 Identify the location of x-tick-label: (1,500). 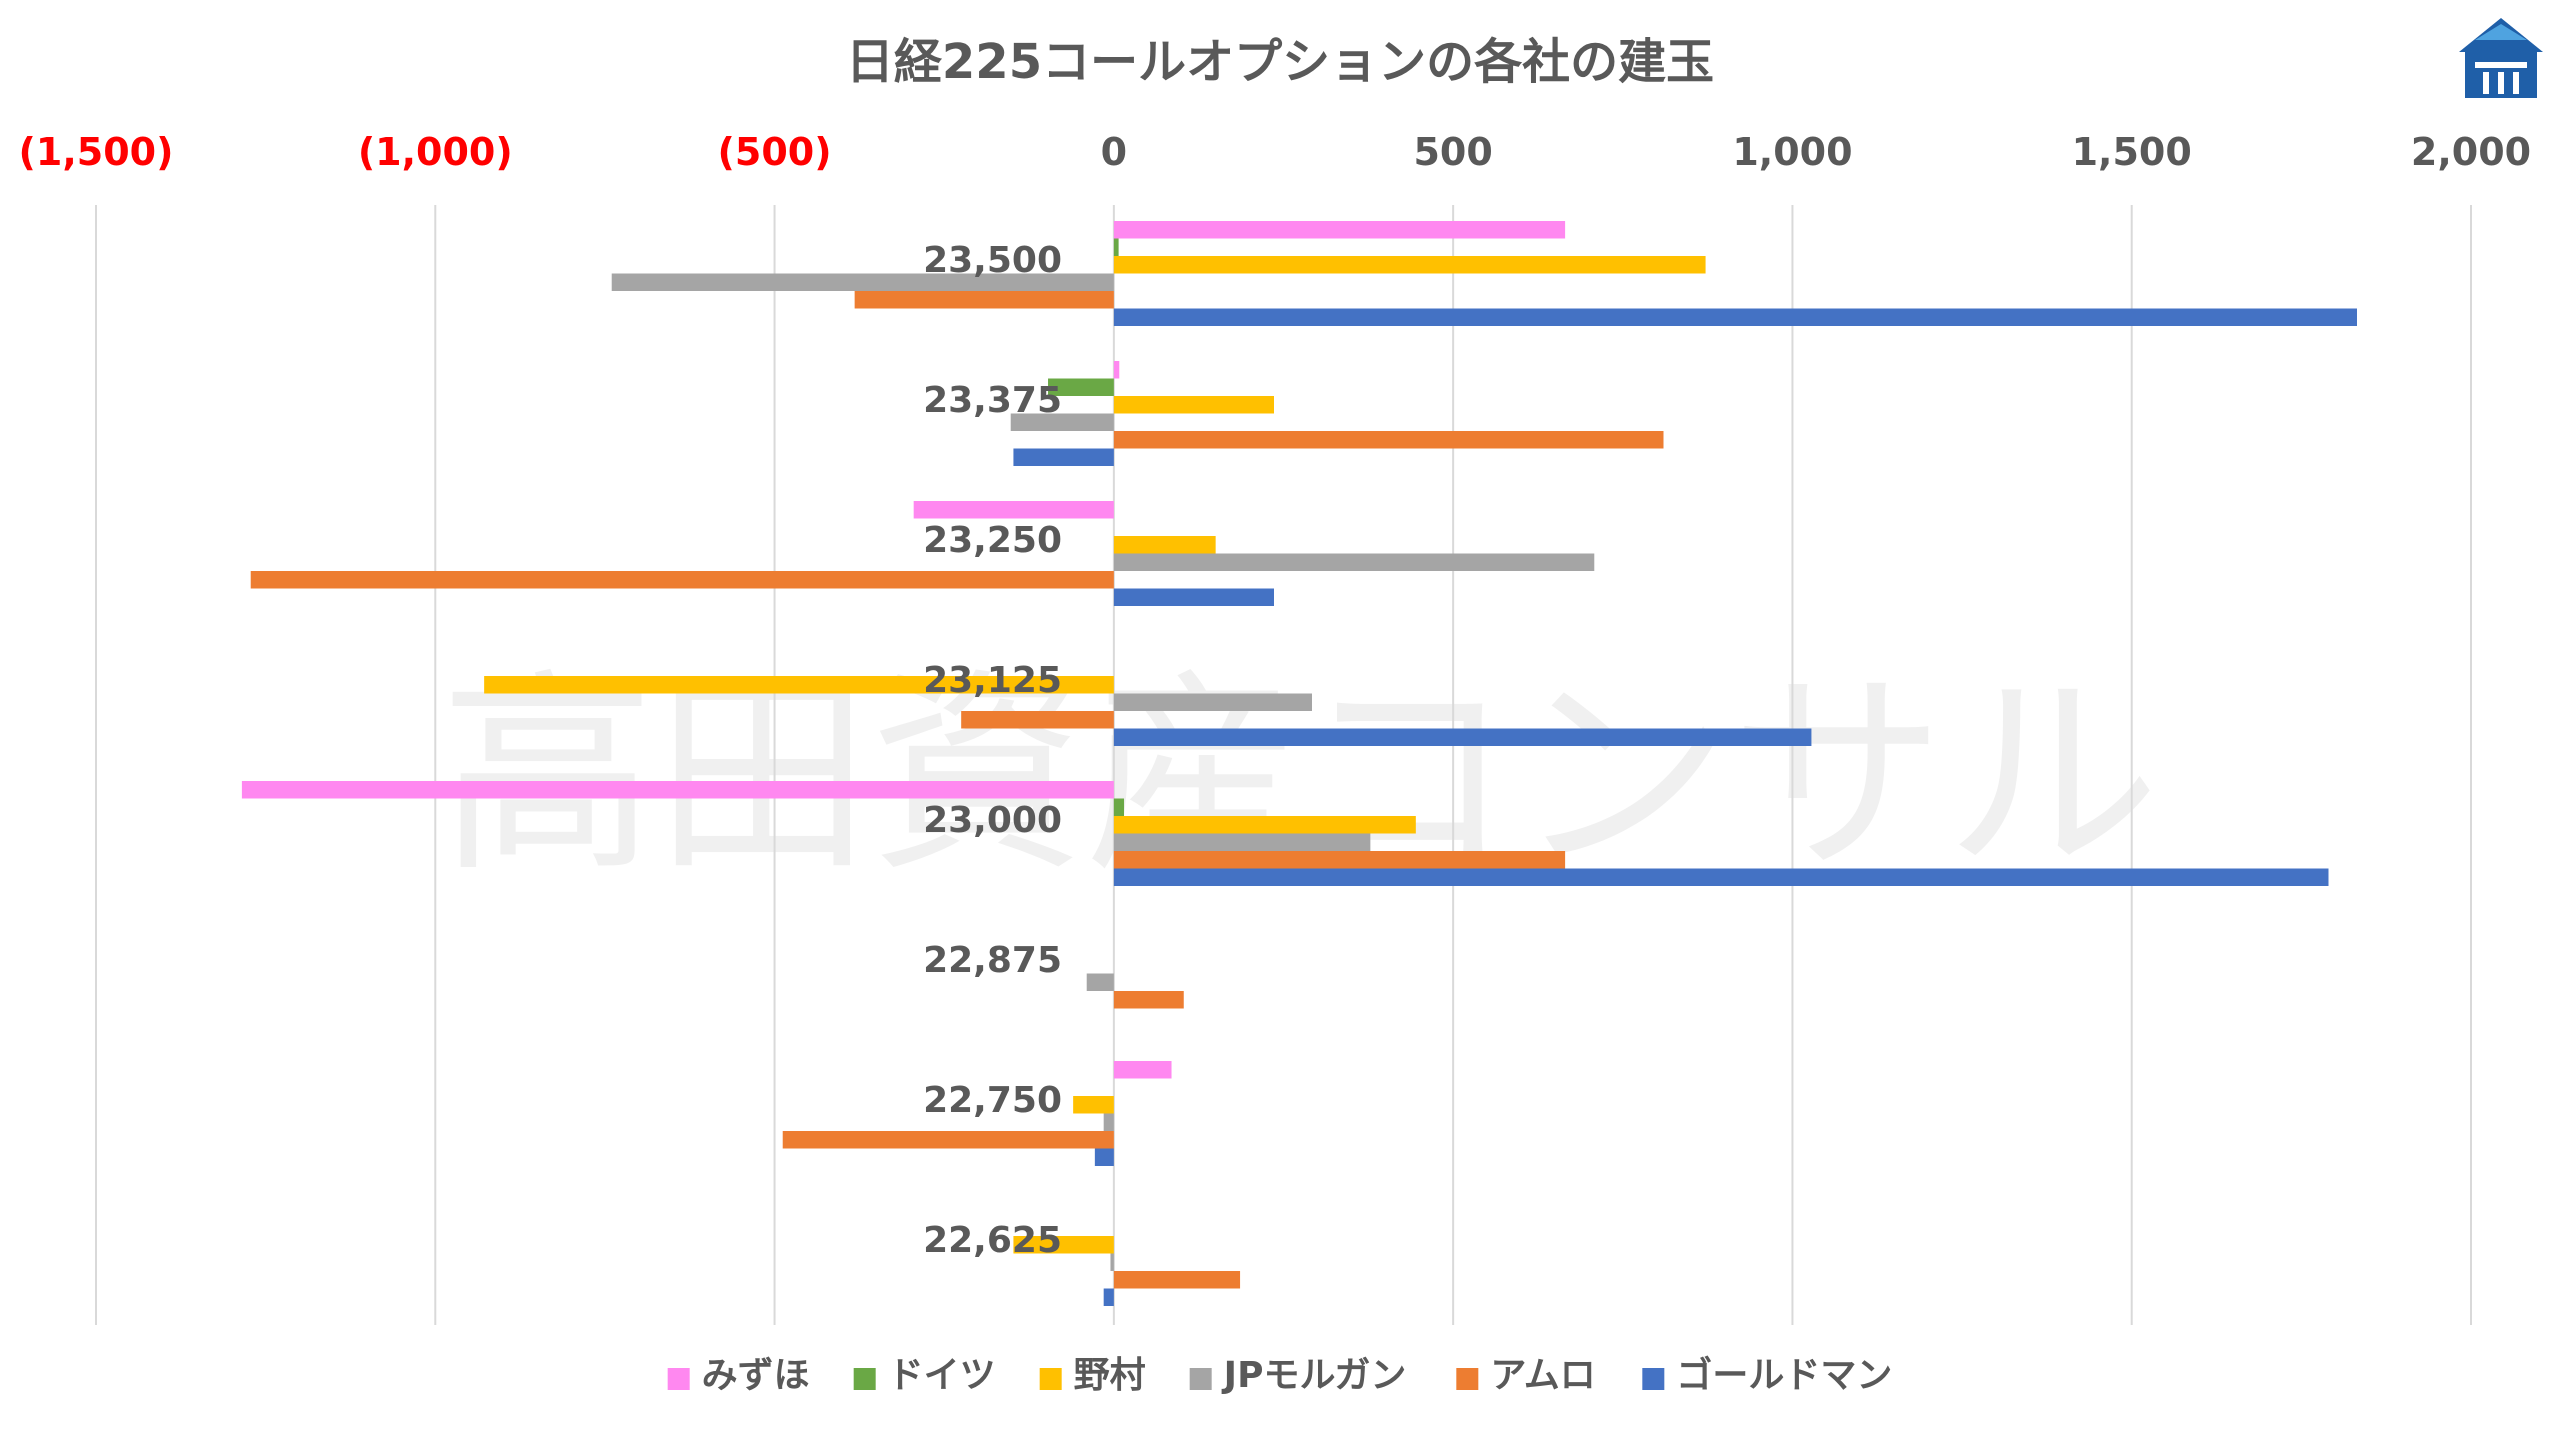
(96, 152).